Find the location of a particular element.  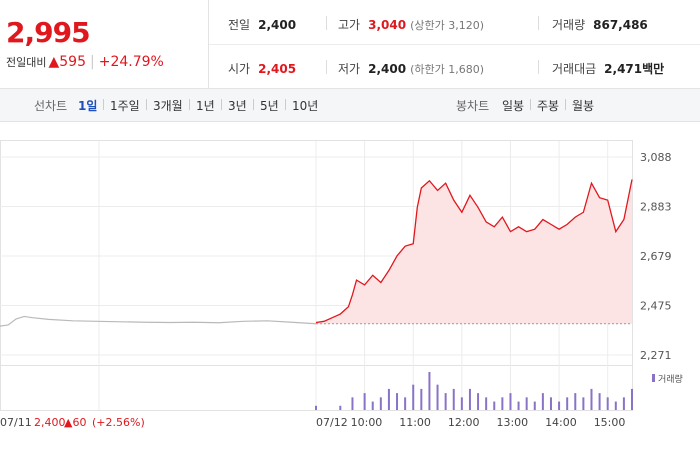

tab-1y: 1년 is located at coordinates (205, 106).